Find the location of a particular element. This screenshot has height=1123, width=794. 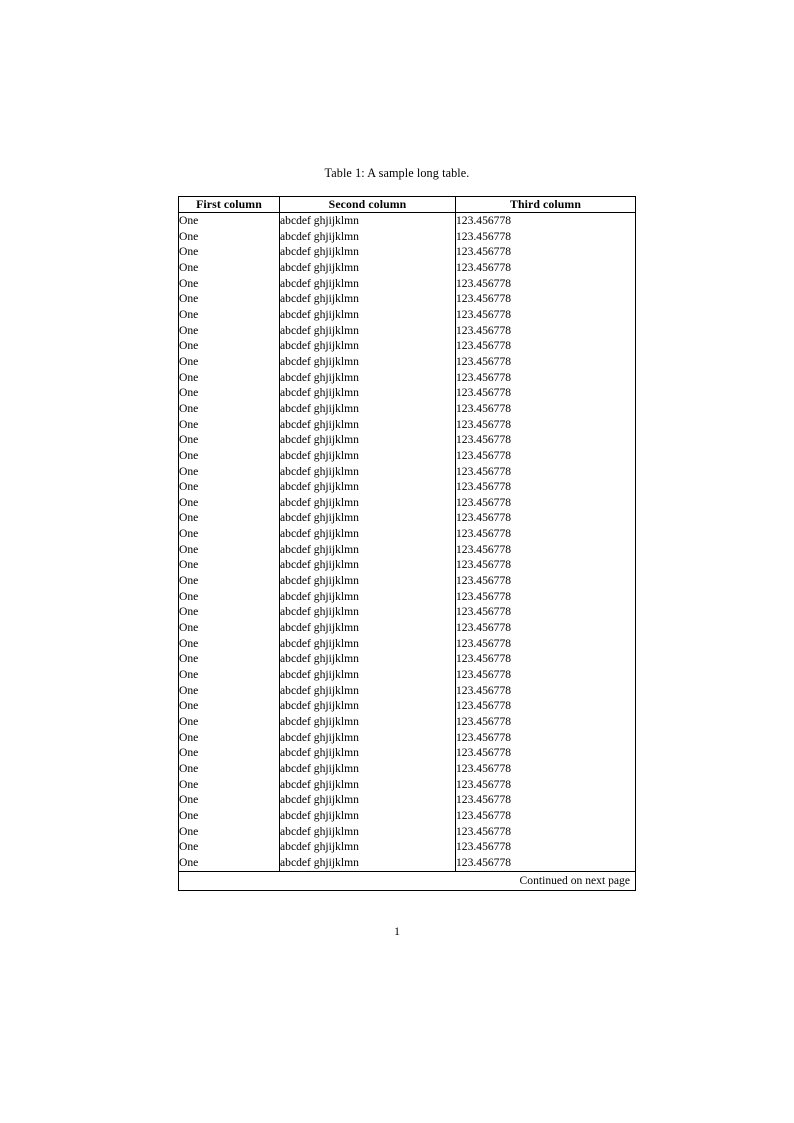

page-number: 1 is located at coordinates (397, 931).